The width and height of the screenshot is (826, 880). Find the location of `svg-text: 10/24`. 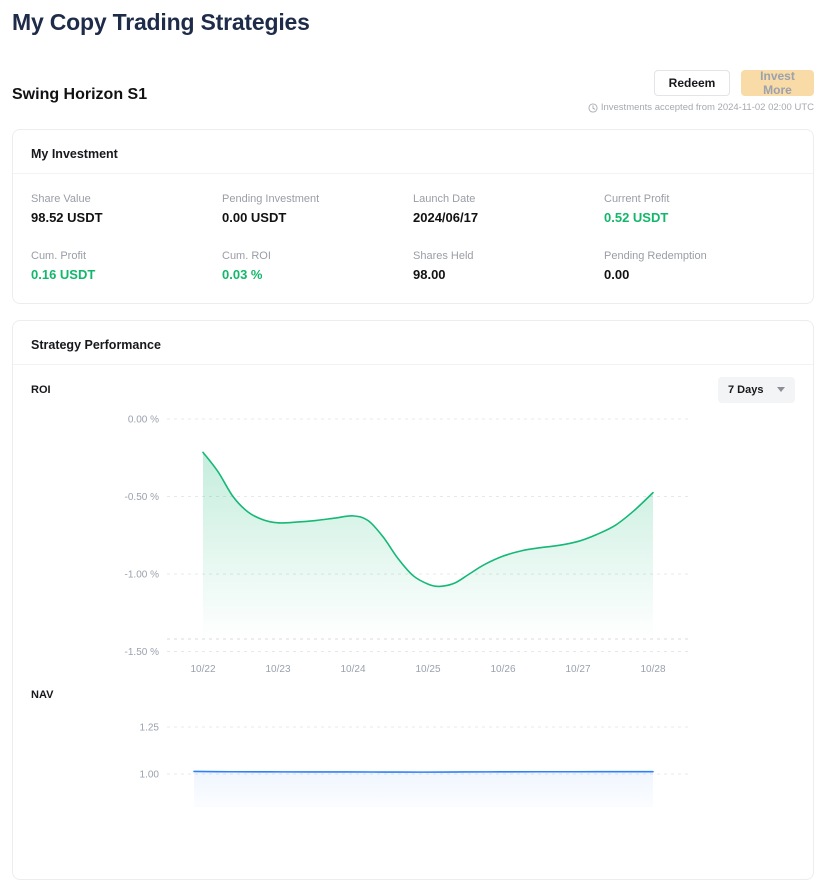

svg-text: 10/24 is located at coordinates (352, 669).